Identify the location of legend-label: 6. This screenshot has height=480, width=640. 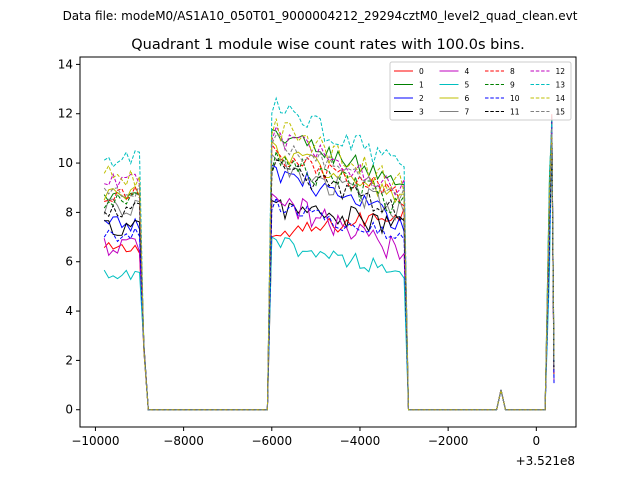
(467, 98).